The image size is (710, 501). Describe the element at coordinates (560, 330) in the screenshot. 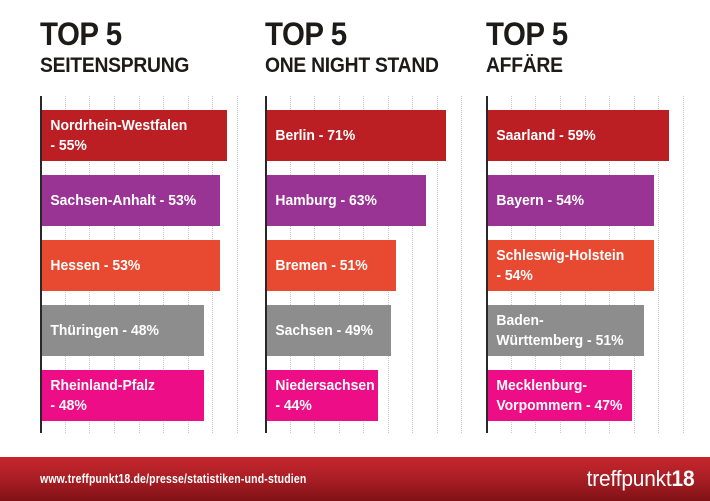

I see `bar-label: Baden- Württemberg - 51%` at that location.